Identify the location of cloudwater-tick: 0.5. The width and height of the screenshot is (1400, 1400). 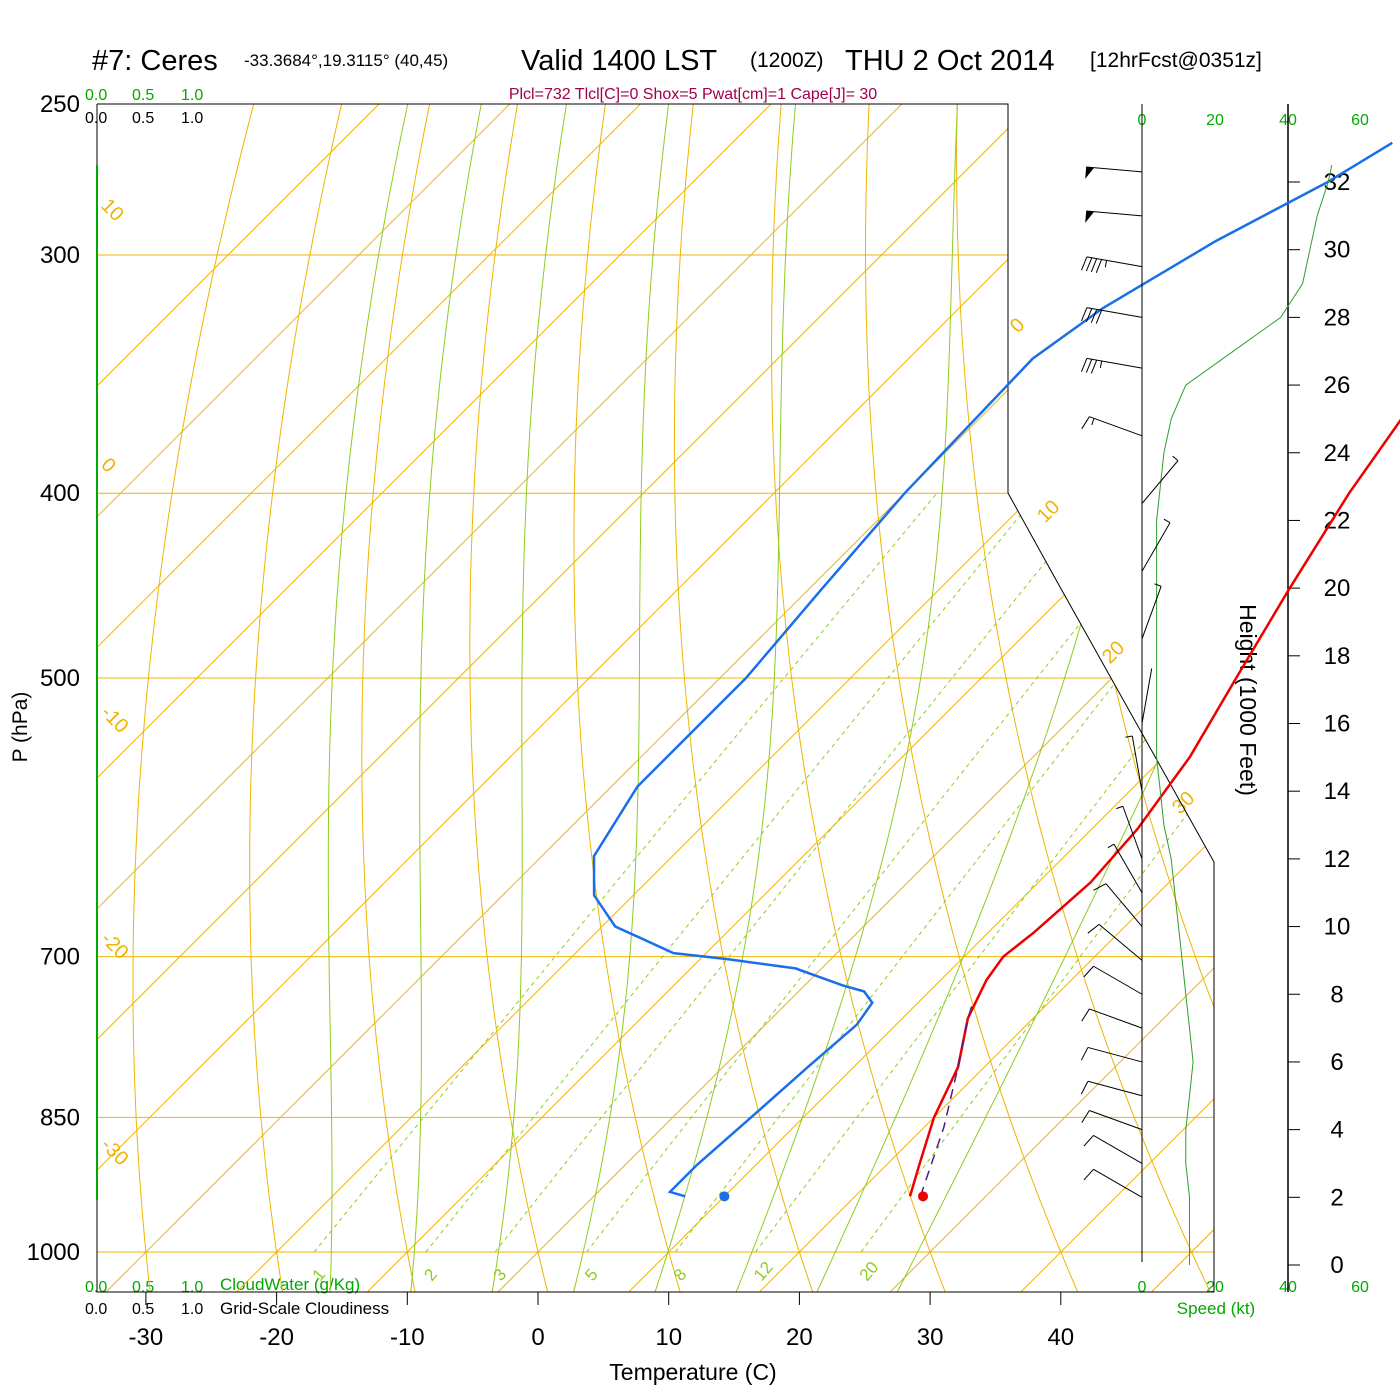
(143, 1287).